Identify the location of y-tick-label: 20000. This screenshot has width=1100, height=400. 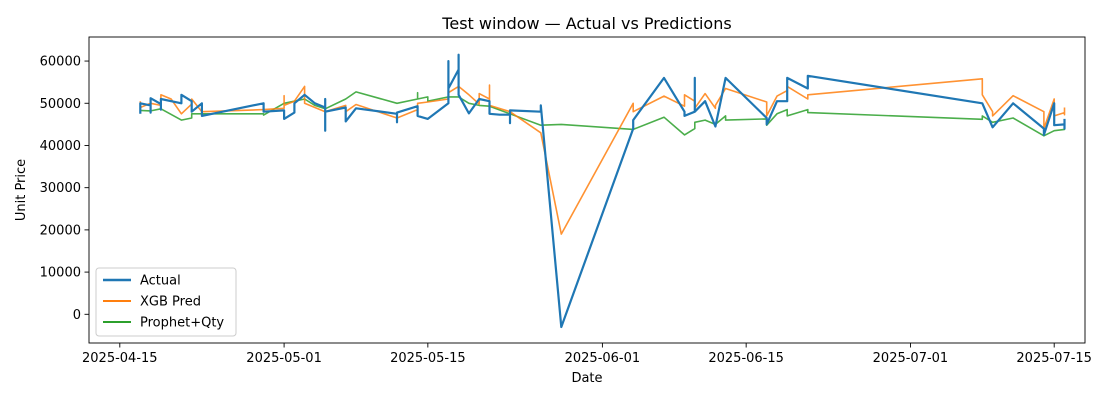
(60, 230).